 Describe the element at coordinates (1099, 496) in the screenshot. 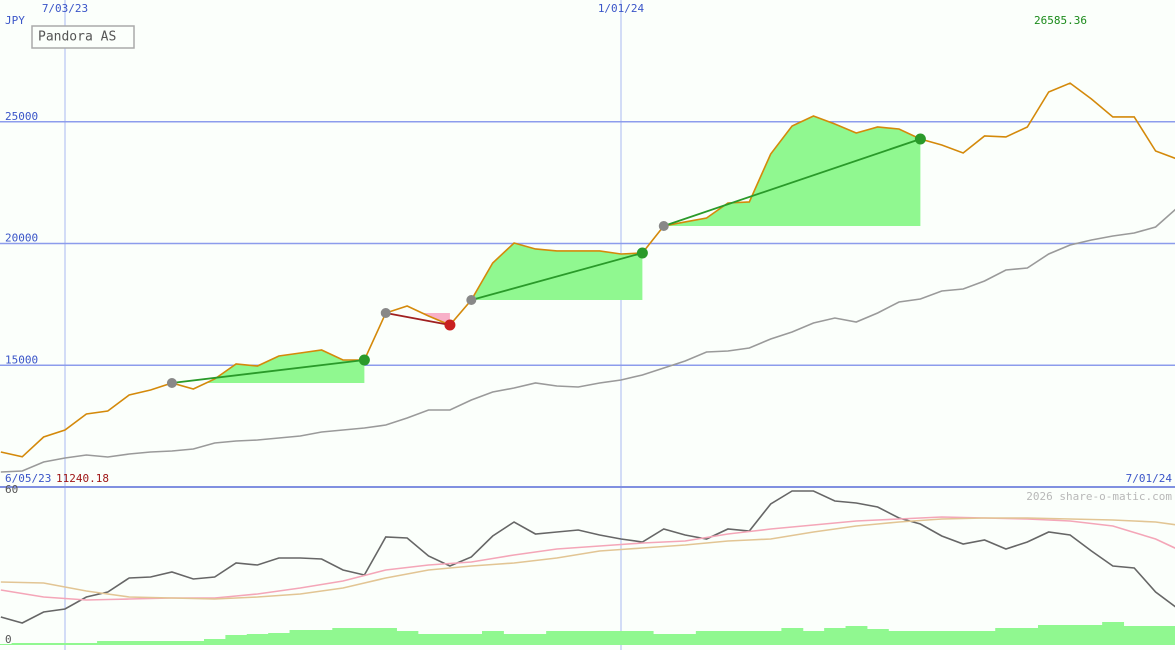

I see `watermark: 2026 share-o-matic.com` at that location.